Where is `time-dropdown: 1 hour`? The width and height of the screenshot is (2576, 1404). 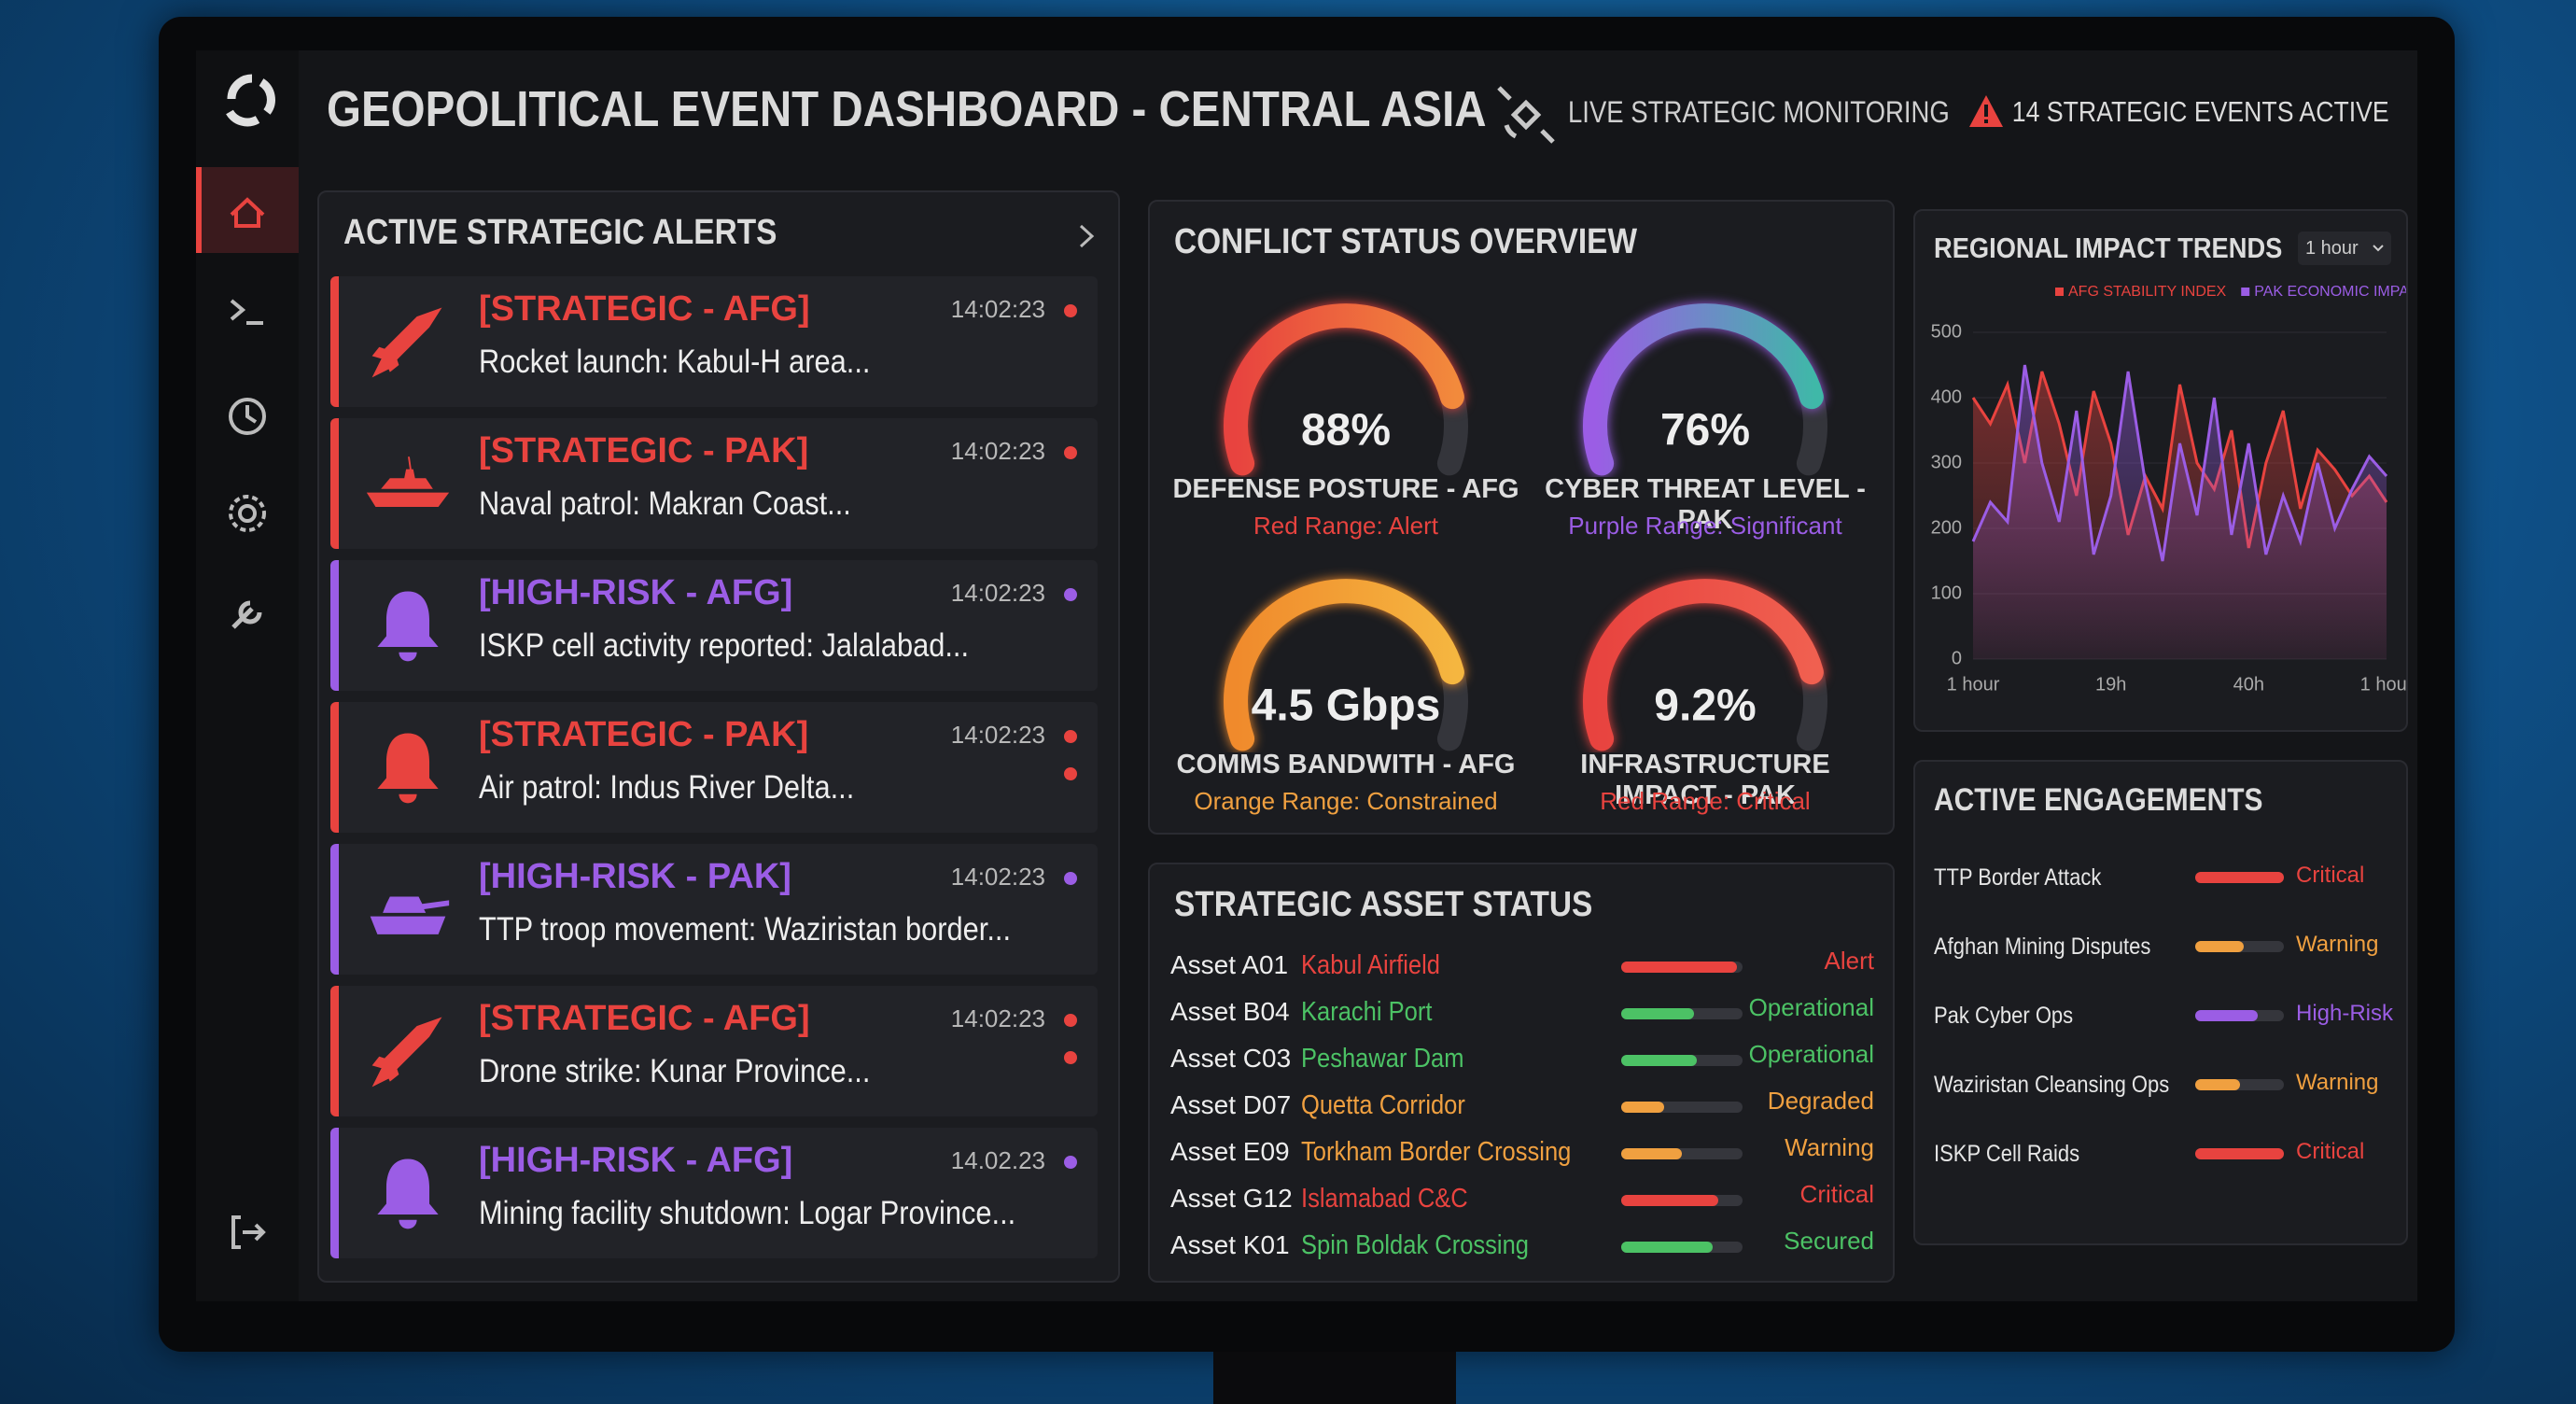 time-dropdown: 1 hour is located at coordinates (2344, 248).